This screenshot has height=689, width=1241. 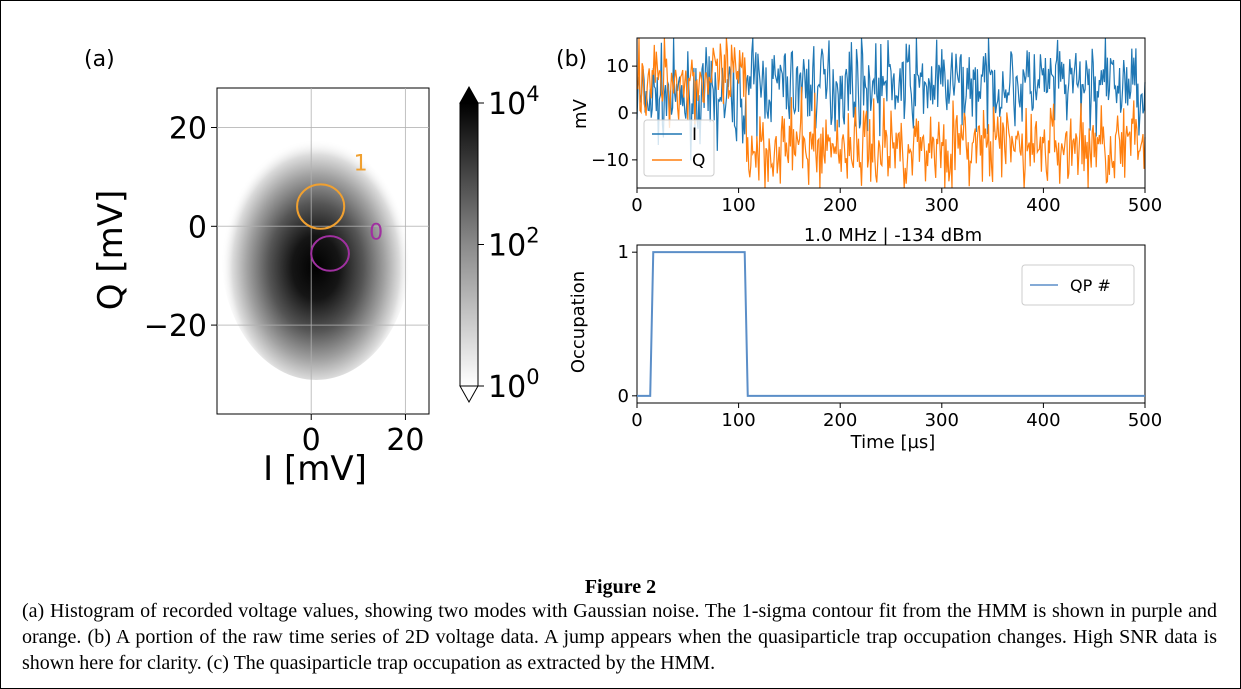 I want to click on timeseries-ytick-label: 0, so click(x=623, y=113).